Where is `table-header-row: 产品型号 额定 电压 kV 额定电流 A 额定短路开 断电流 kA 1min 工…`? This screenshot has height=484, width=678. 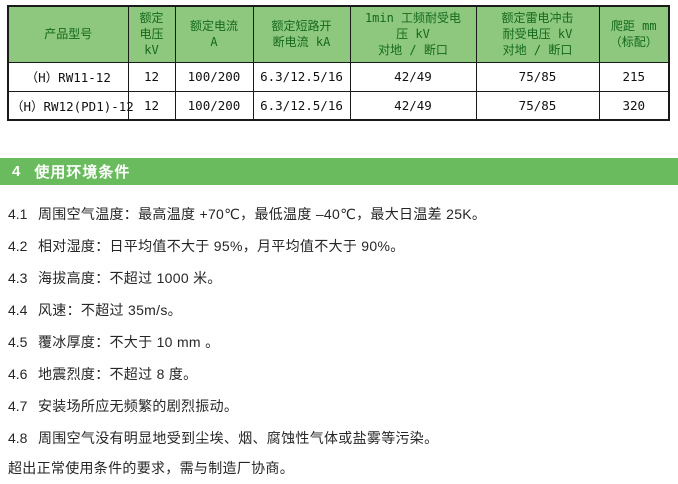
table-header-row: 产品型号 额定 电压 kV 额定电流 A 额定短路开 断电流 kA 1min 工… is located at coordinates (338, 34).